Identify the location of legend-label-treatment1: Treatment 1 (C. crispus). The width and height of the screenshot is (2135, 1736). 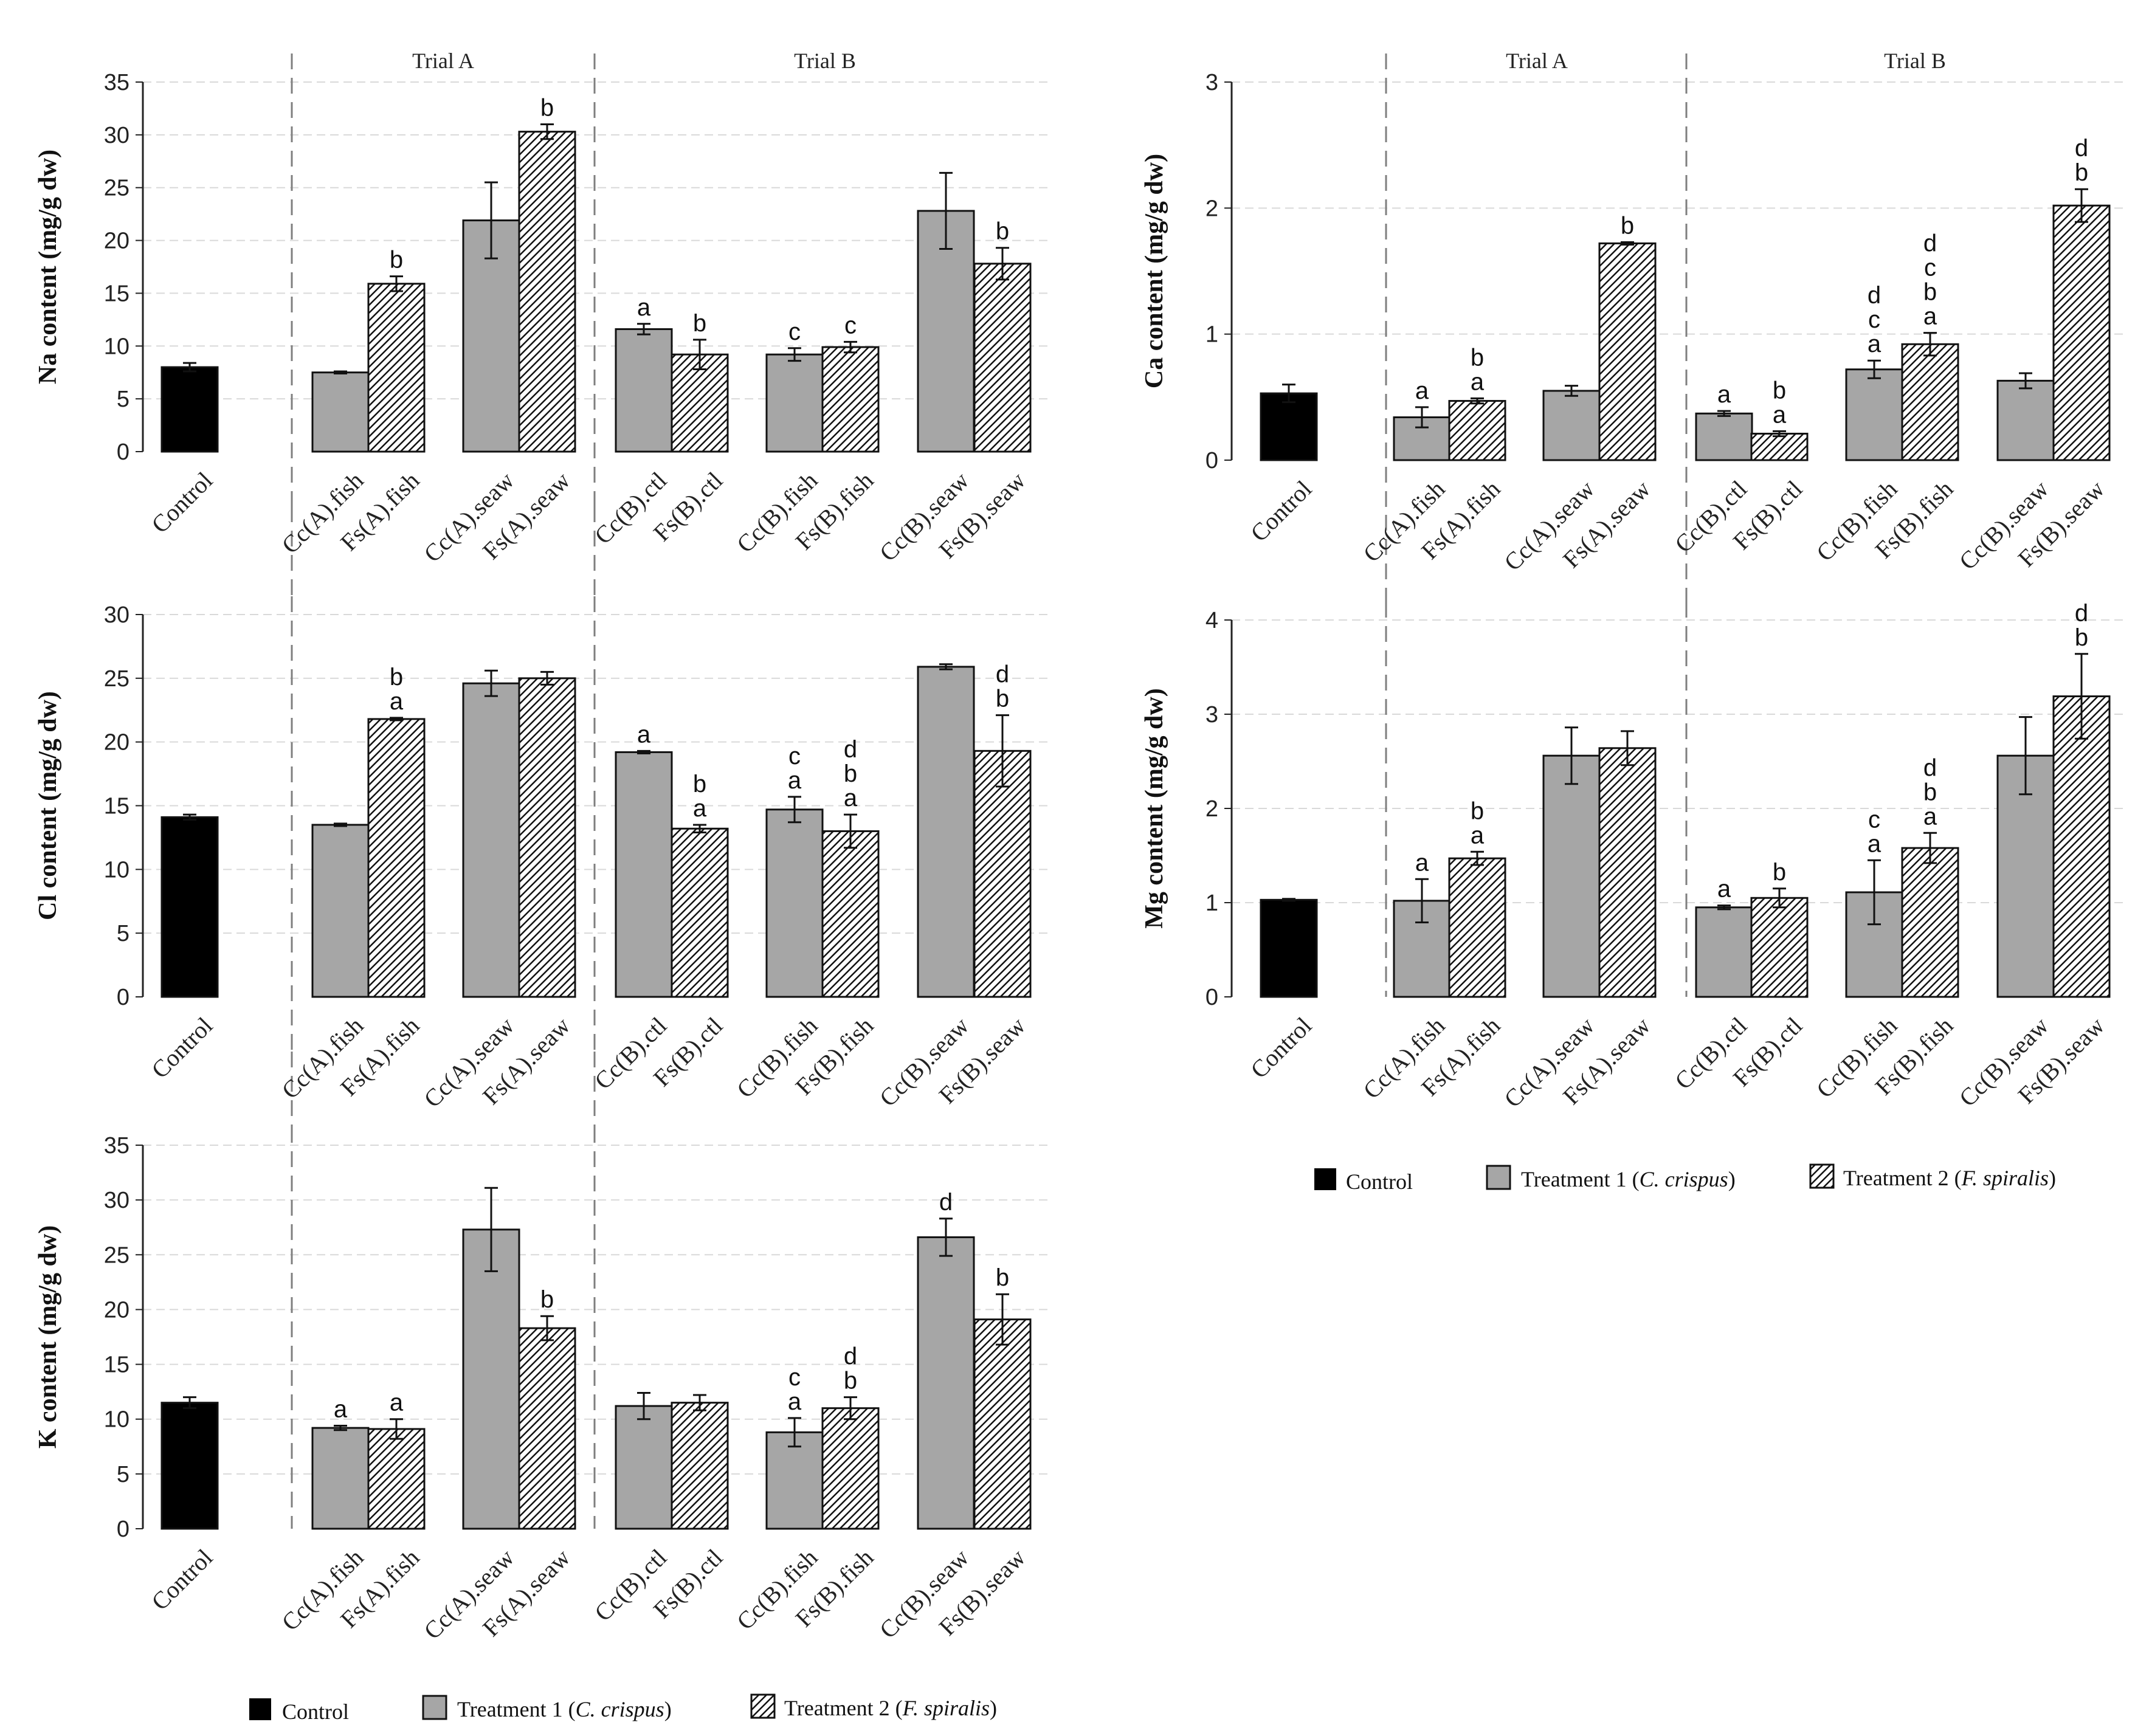
(1628, 1179).